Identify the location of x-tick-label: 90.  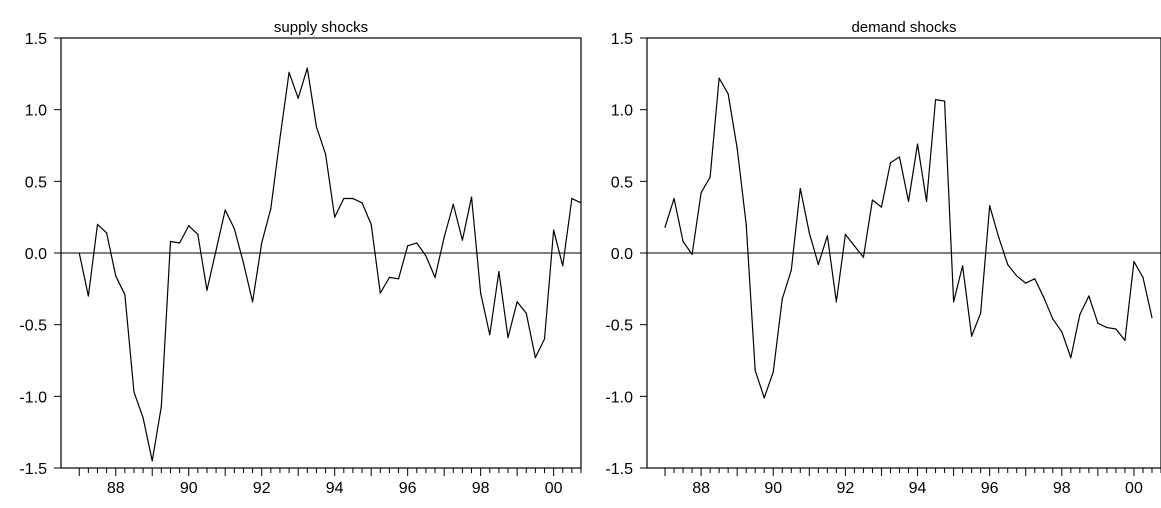
(189, 488).